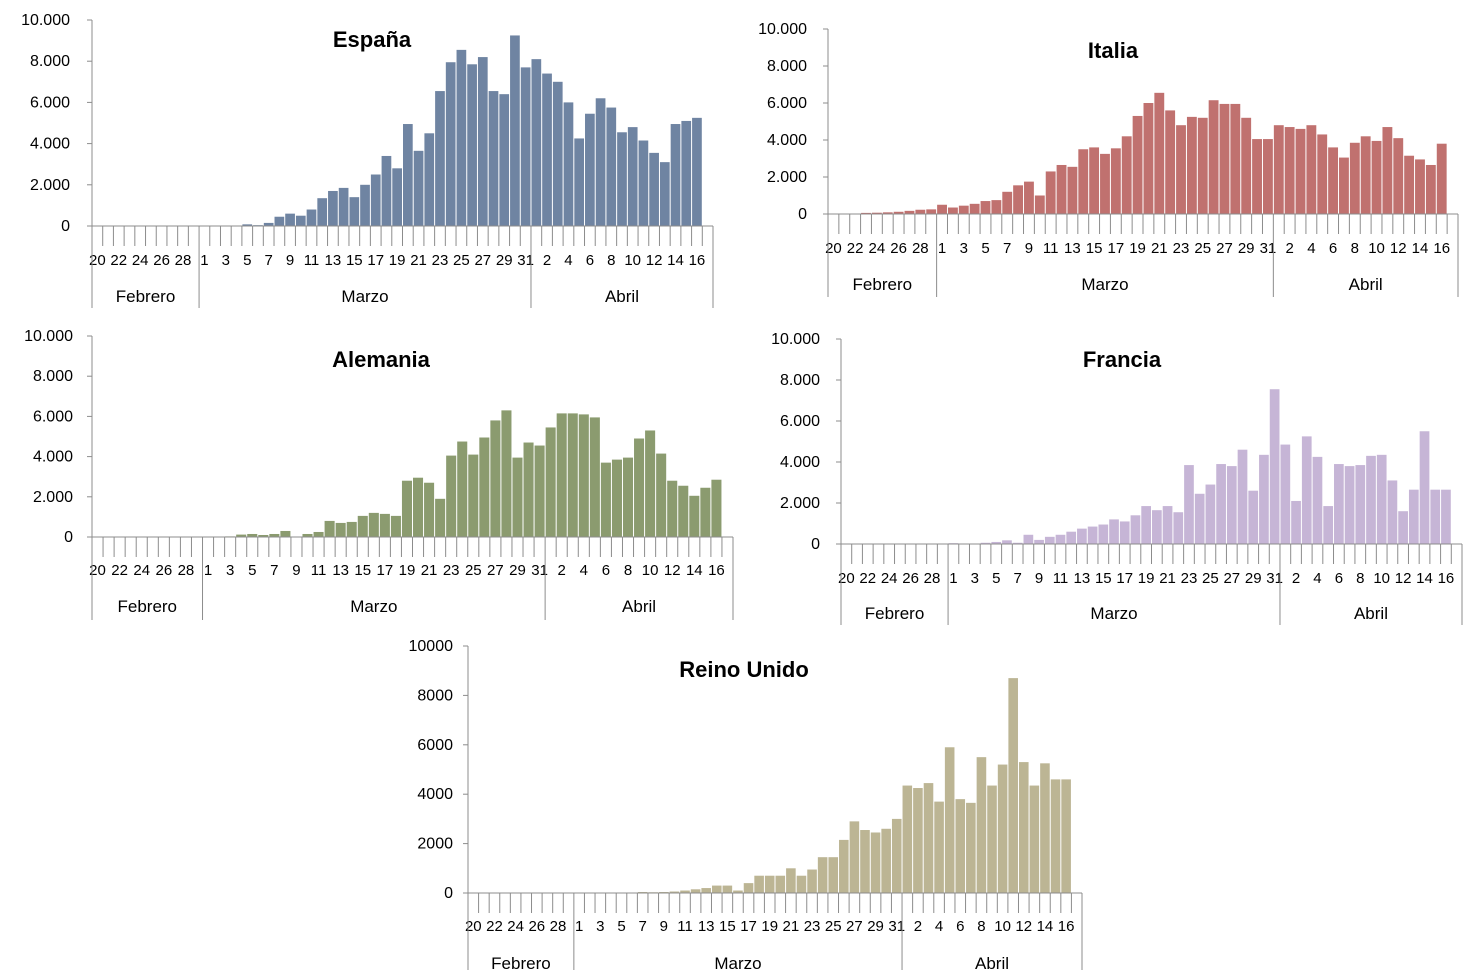  I want to click on x-tick-label: 31, so click(539, 570).